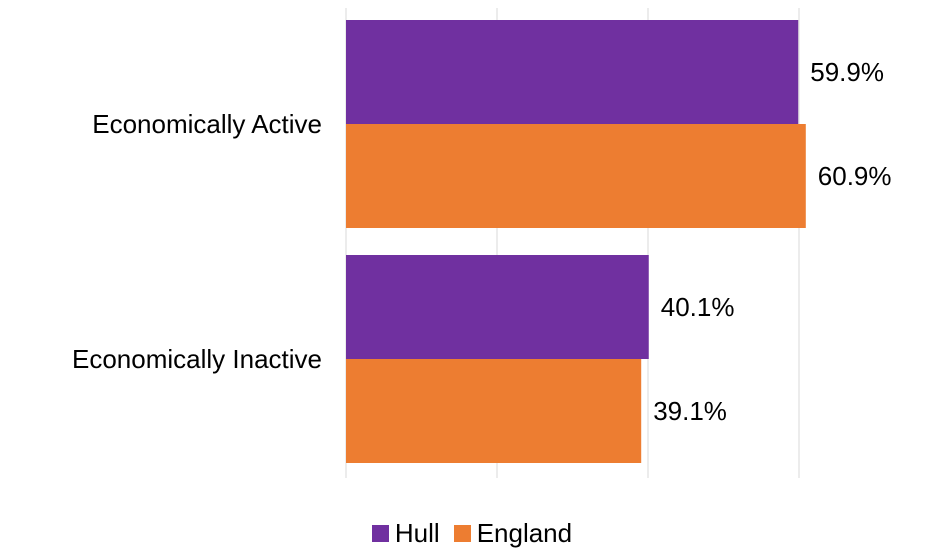 The width and height of the screenshot is (944, 557). Describe the element at coordinates (855, 176) in the screenshot. I see `data-label-england-0: 60.9%` at that location.